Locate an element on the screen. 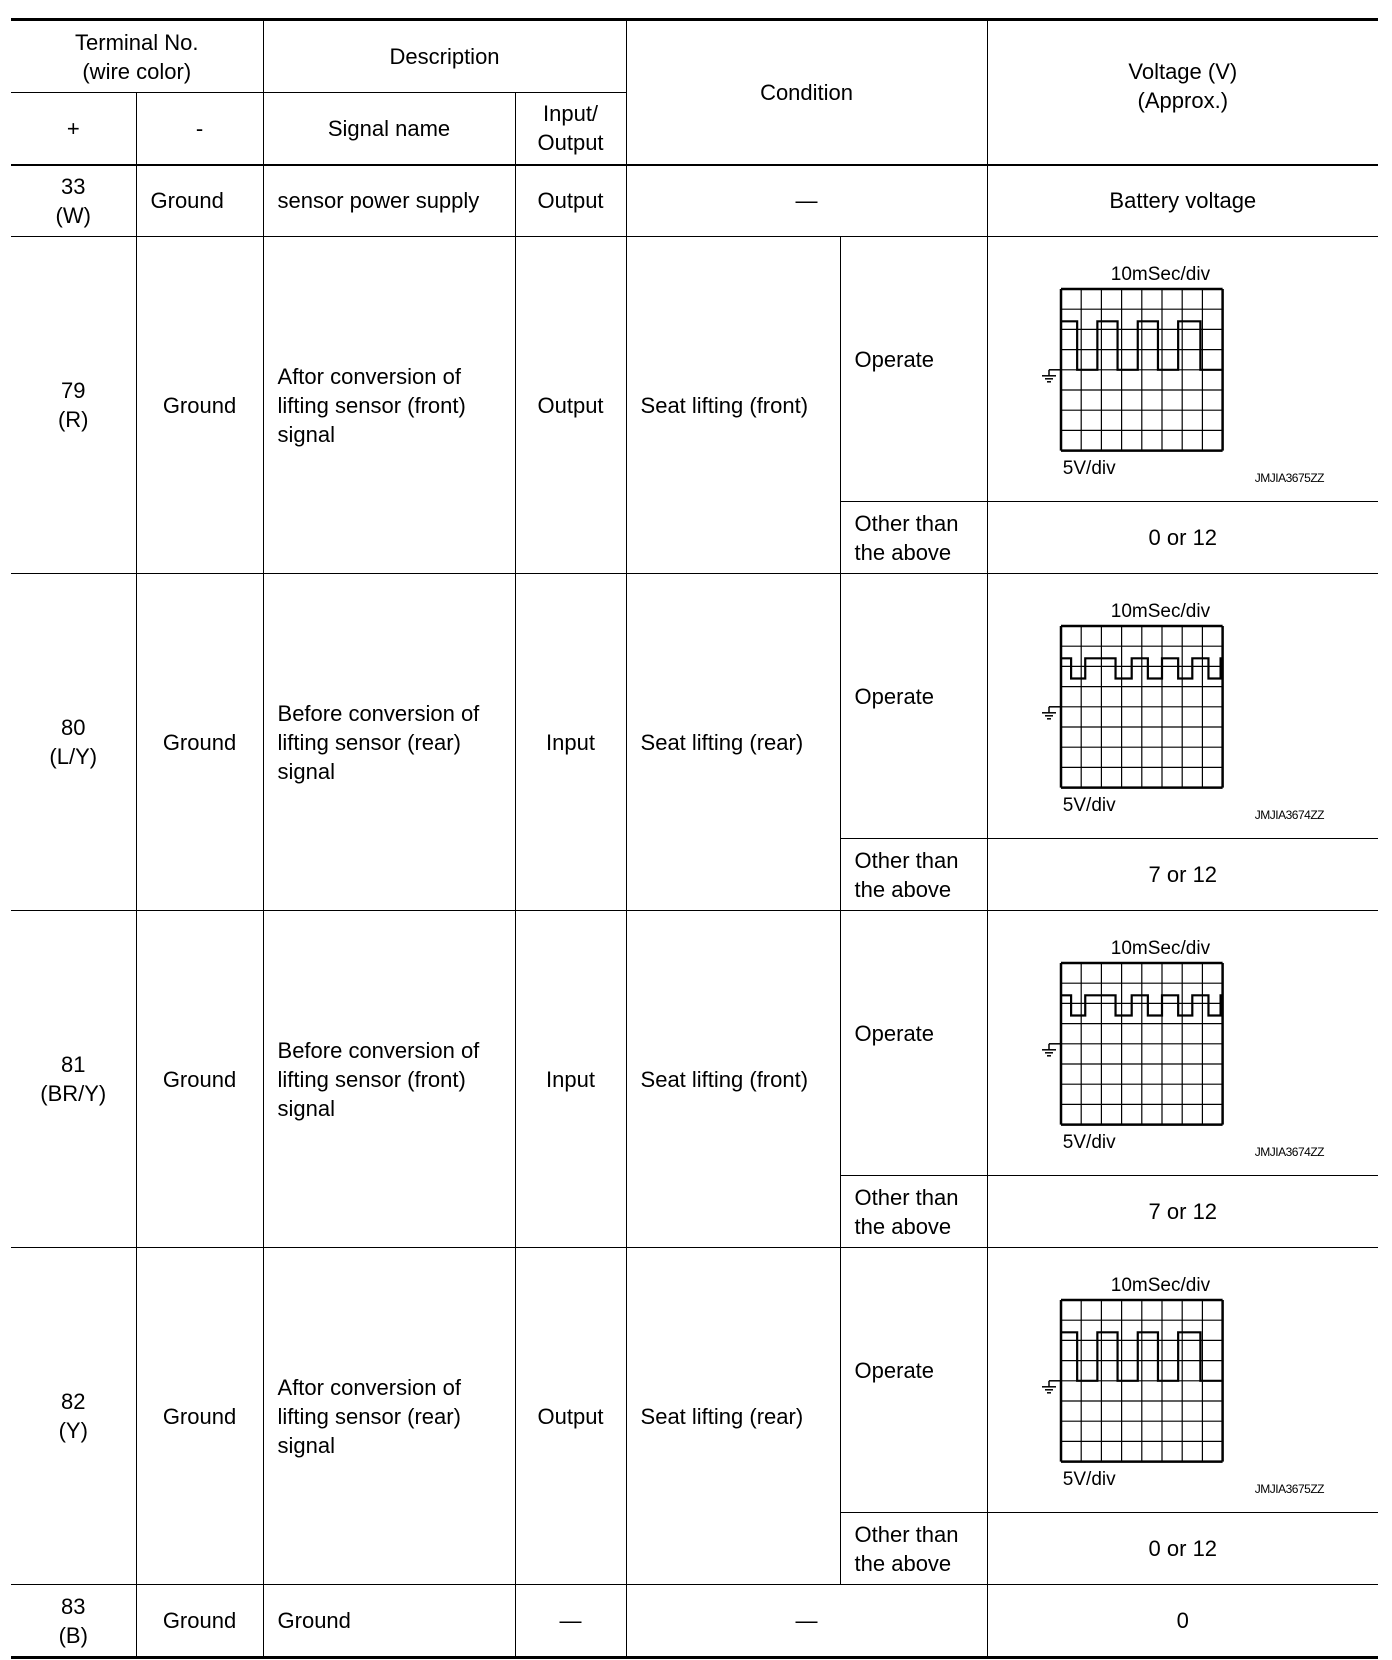  input-output: — is located at coordinates (570, 1621).